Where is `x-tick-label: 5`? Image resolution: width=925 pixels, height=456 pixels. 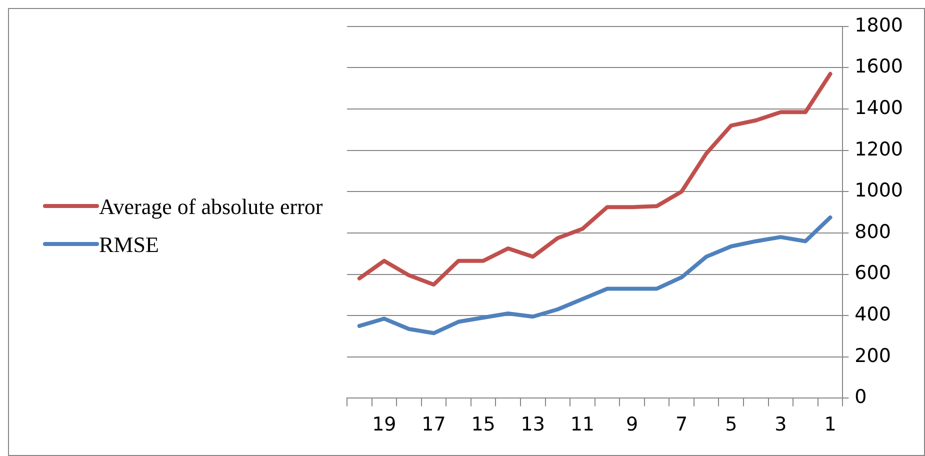
x-tick-label: 5 is located at coordinates (731, 425).